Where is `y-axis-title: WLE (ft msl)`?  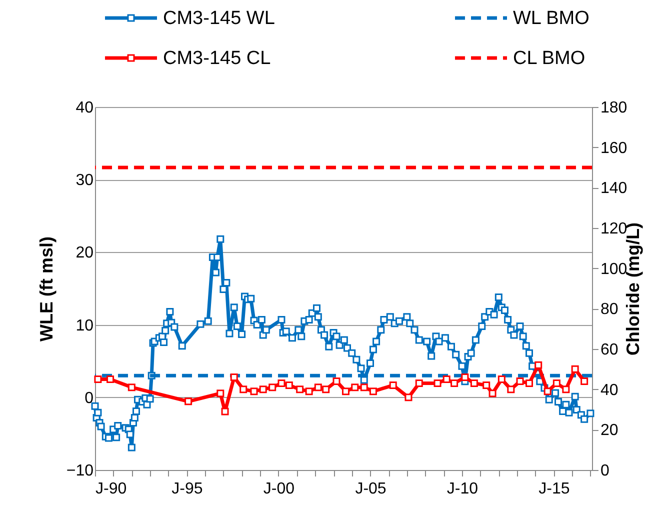 y-axis-title: WLE (ft msl) is located at coordinates (46, 289).